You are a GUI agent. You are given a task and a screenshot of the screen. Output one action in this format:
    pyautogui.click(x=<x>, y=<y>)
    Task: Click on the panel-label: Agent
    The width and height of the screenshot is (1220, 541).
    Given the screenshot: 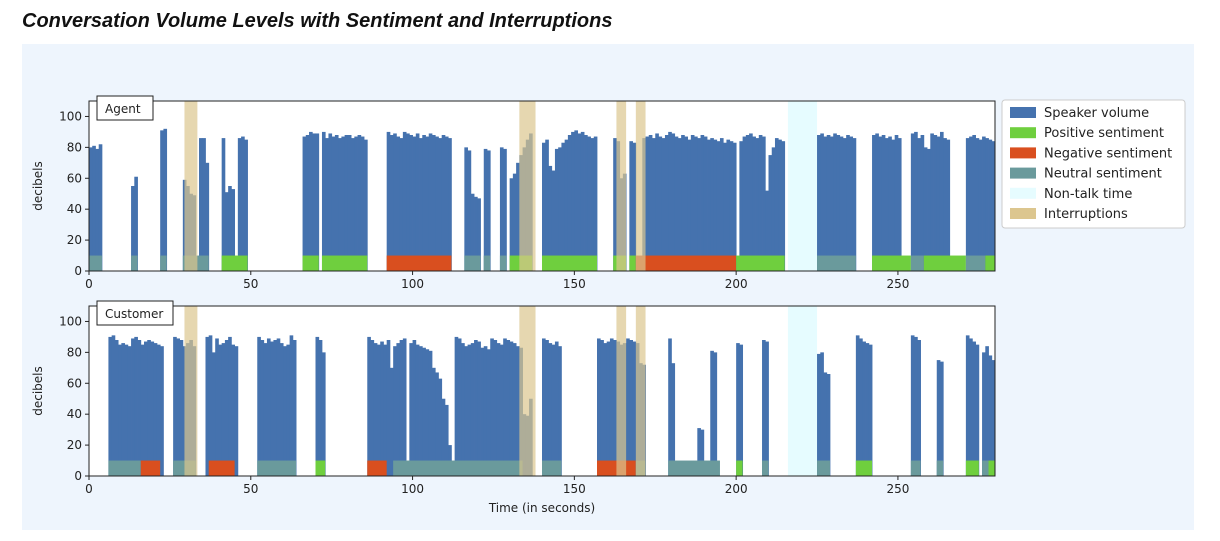 What is the action you would take?
    pyautogui.click(x=123, y=109)
    